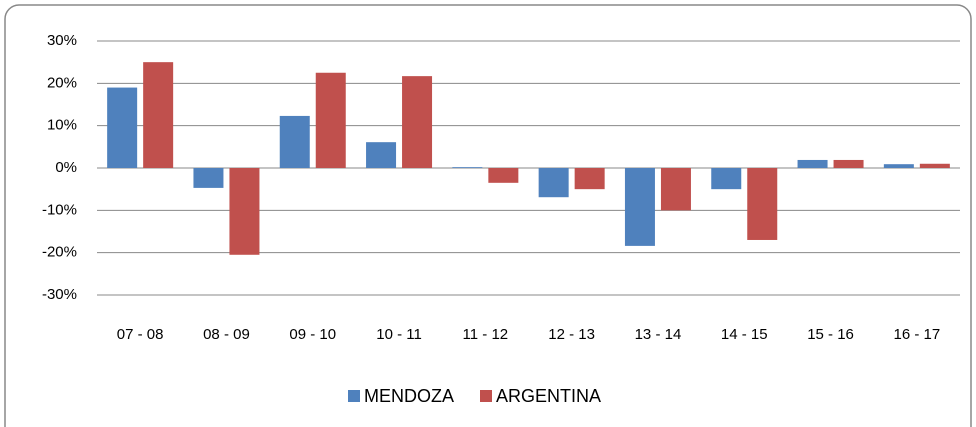 The image size is (976, 427). I want to click on y-tick-label: -10%, so click(59, 209).